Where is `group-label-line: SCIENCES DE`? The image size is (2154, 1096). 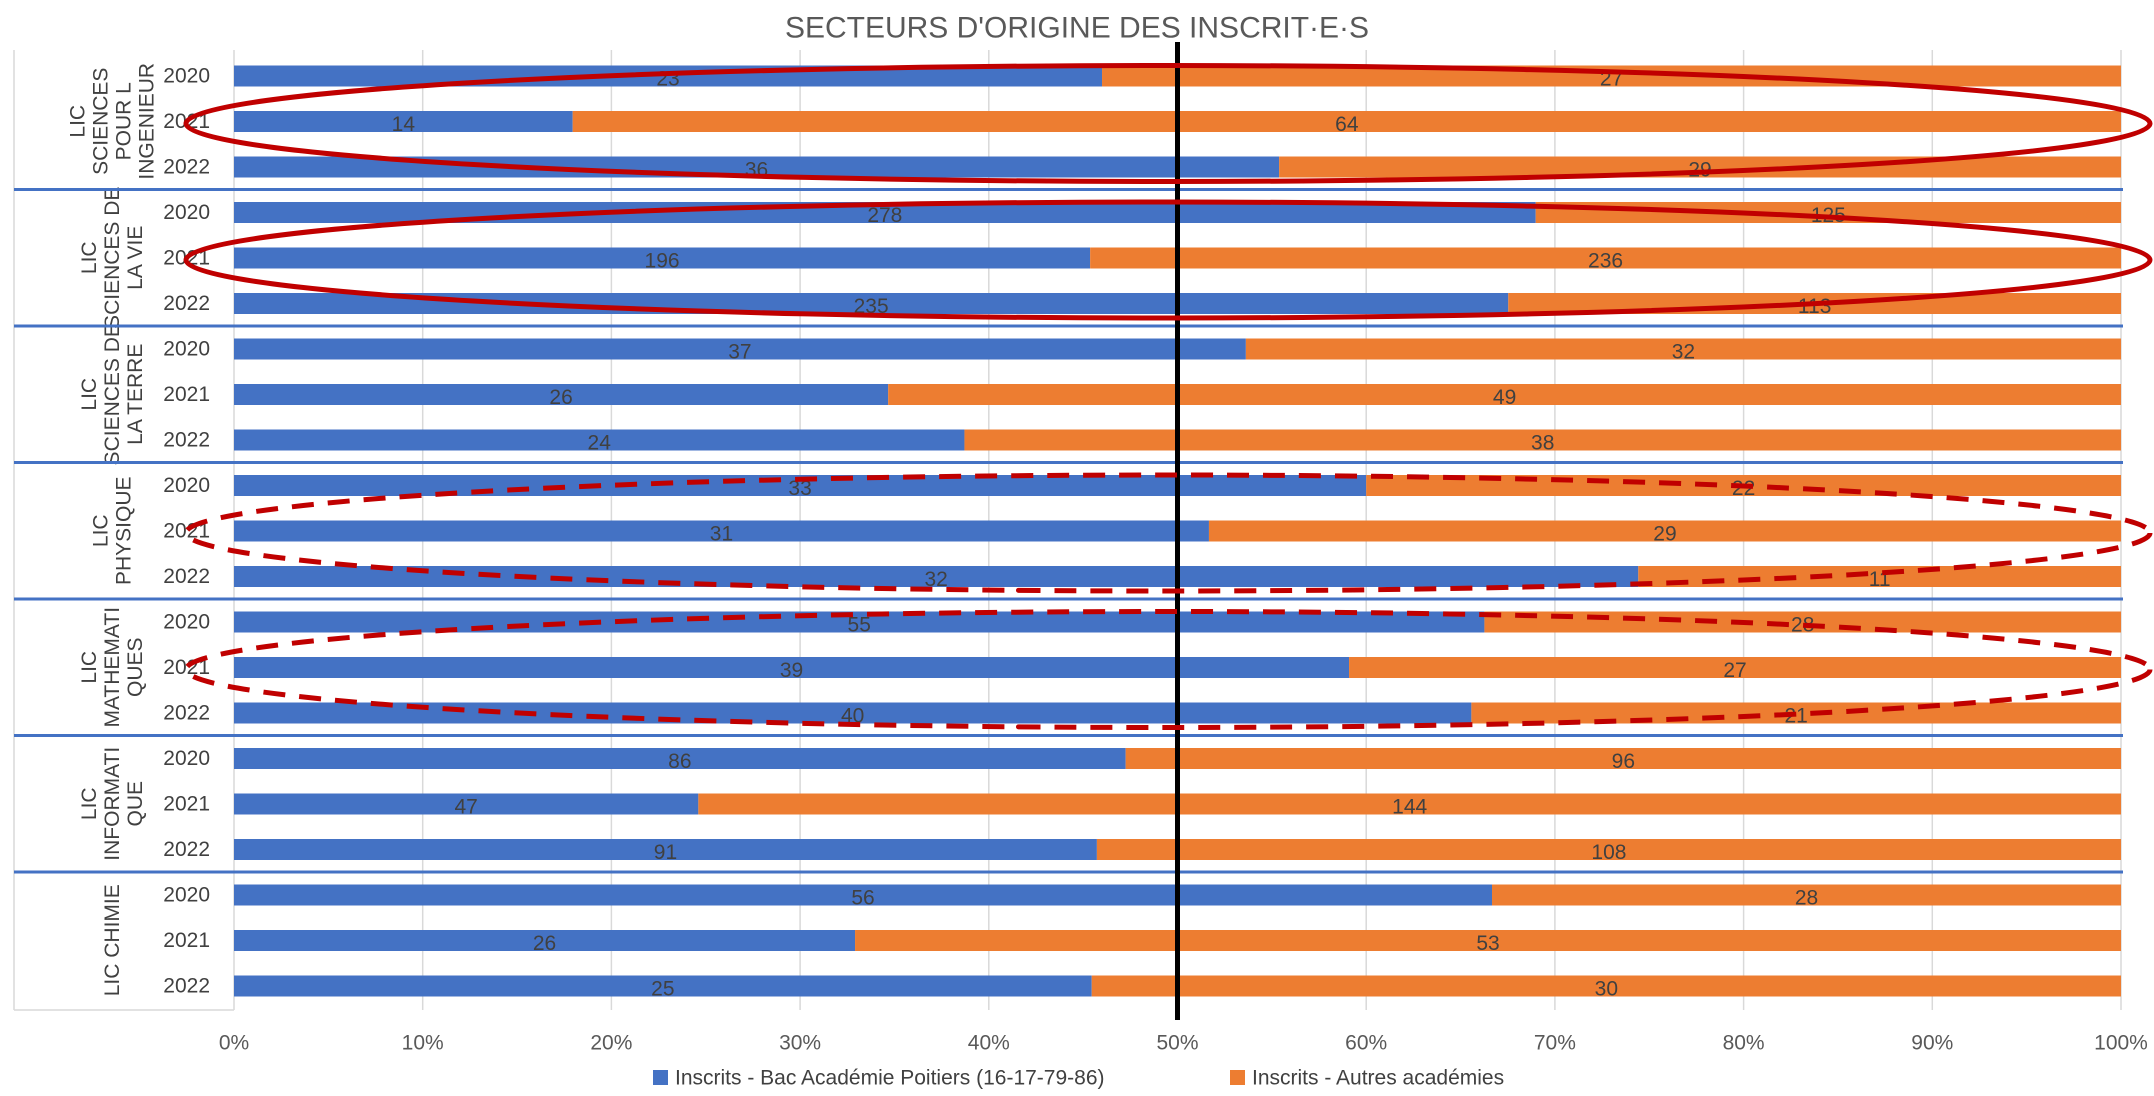
group-label-line: SCIENCES DE is located at coordinates (112, 258).